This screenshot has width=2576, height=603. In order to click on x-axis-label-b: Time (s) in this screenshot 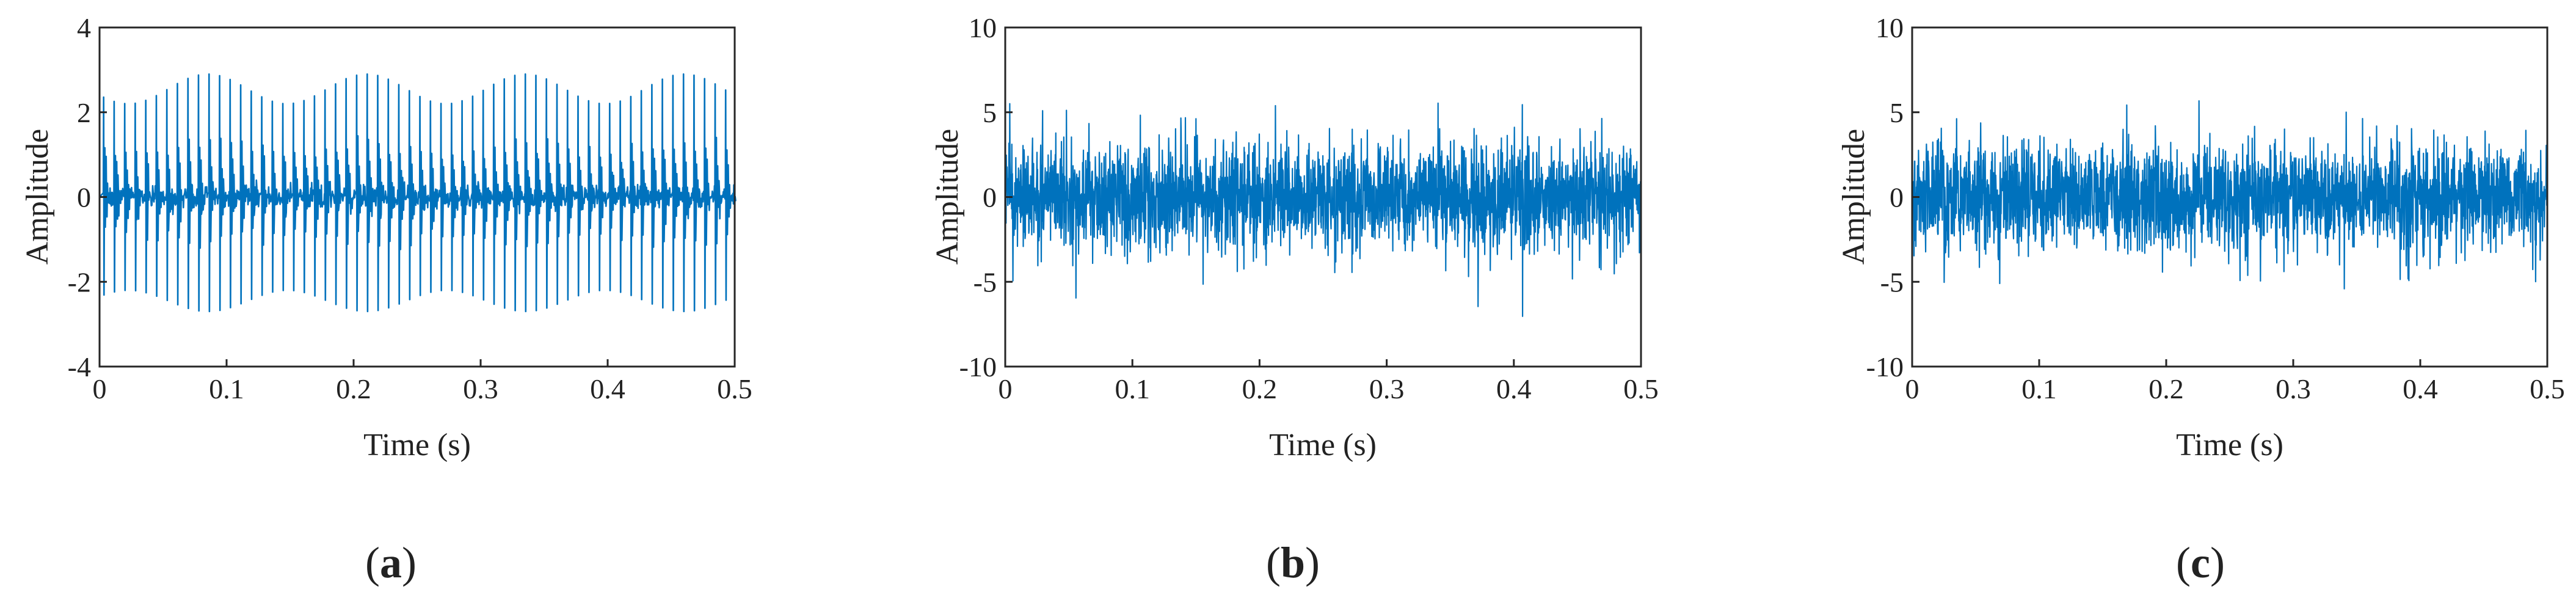, I will do `click(1323, 445)`.